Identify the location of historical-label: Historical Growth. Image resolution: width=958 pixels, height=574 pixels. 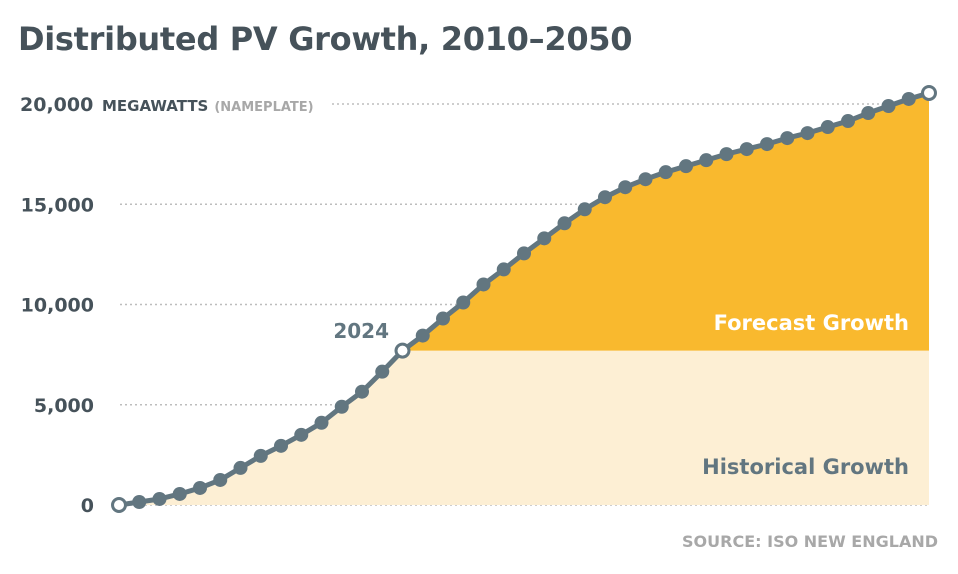
(805, 467).